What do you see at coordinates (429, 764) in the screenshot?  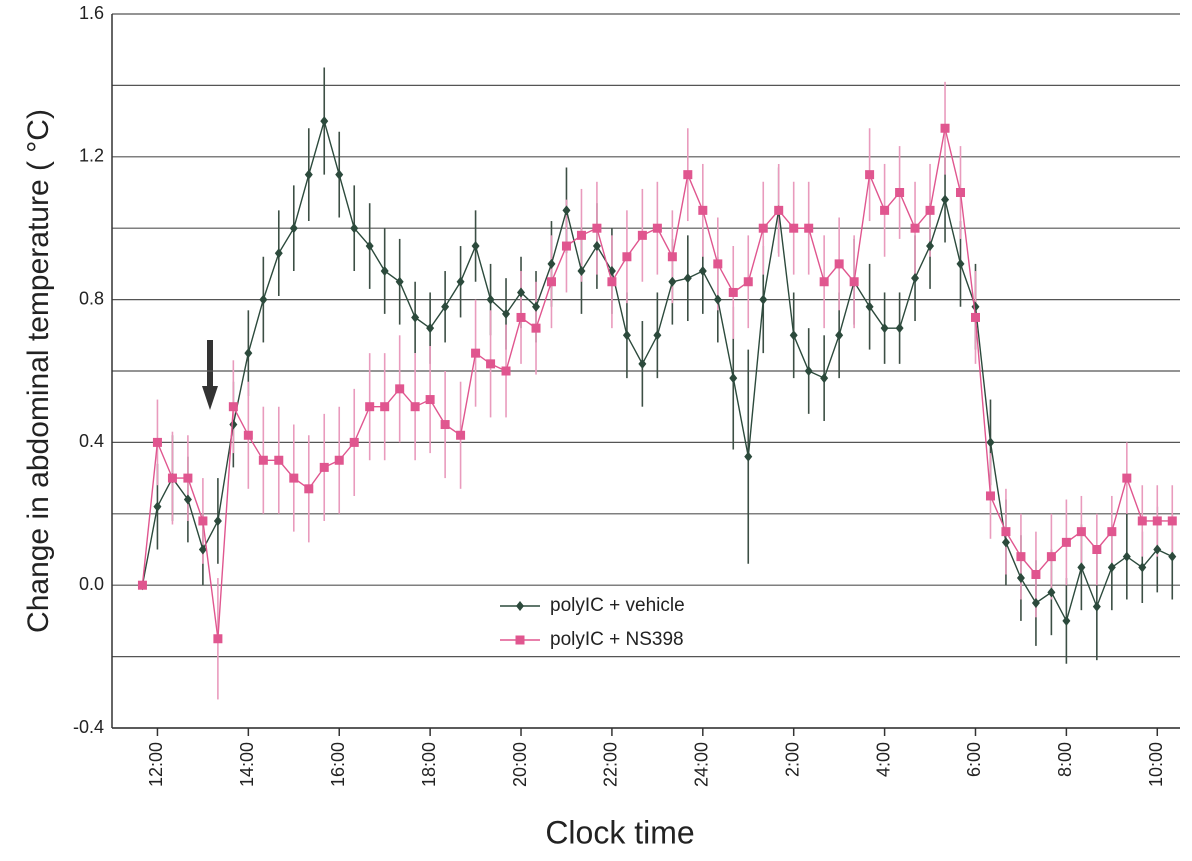 I see `x-tick-label: 18:00` at bounding box center [429, 764].